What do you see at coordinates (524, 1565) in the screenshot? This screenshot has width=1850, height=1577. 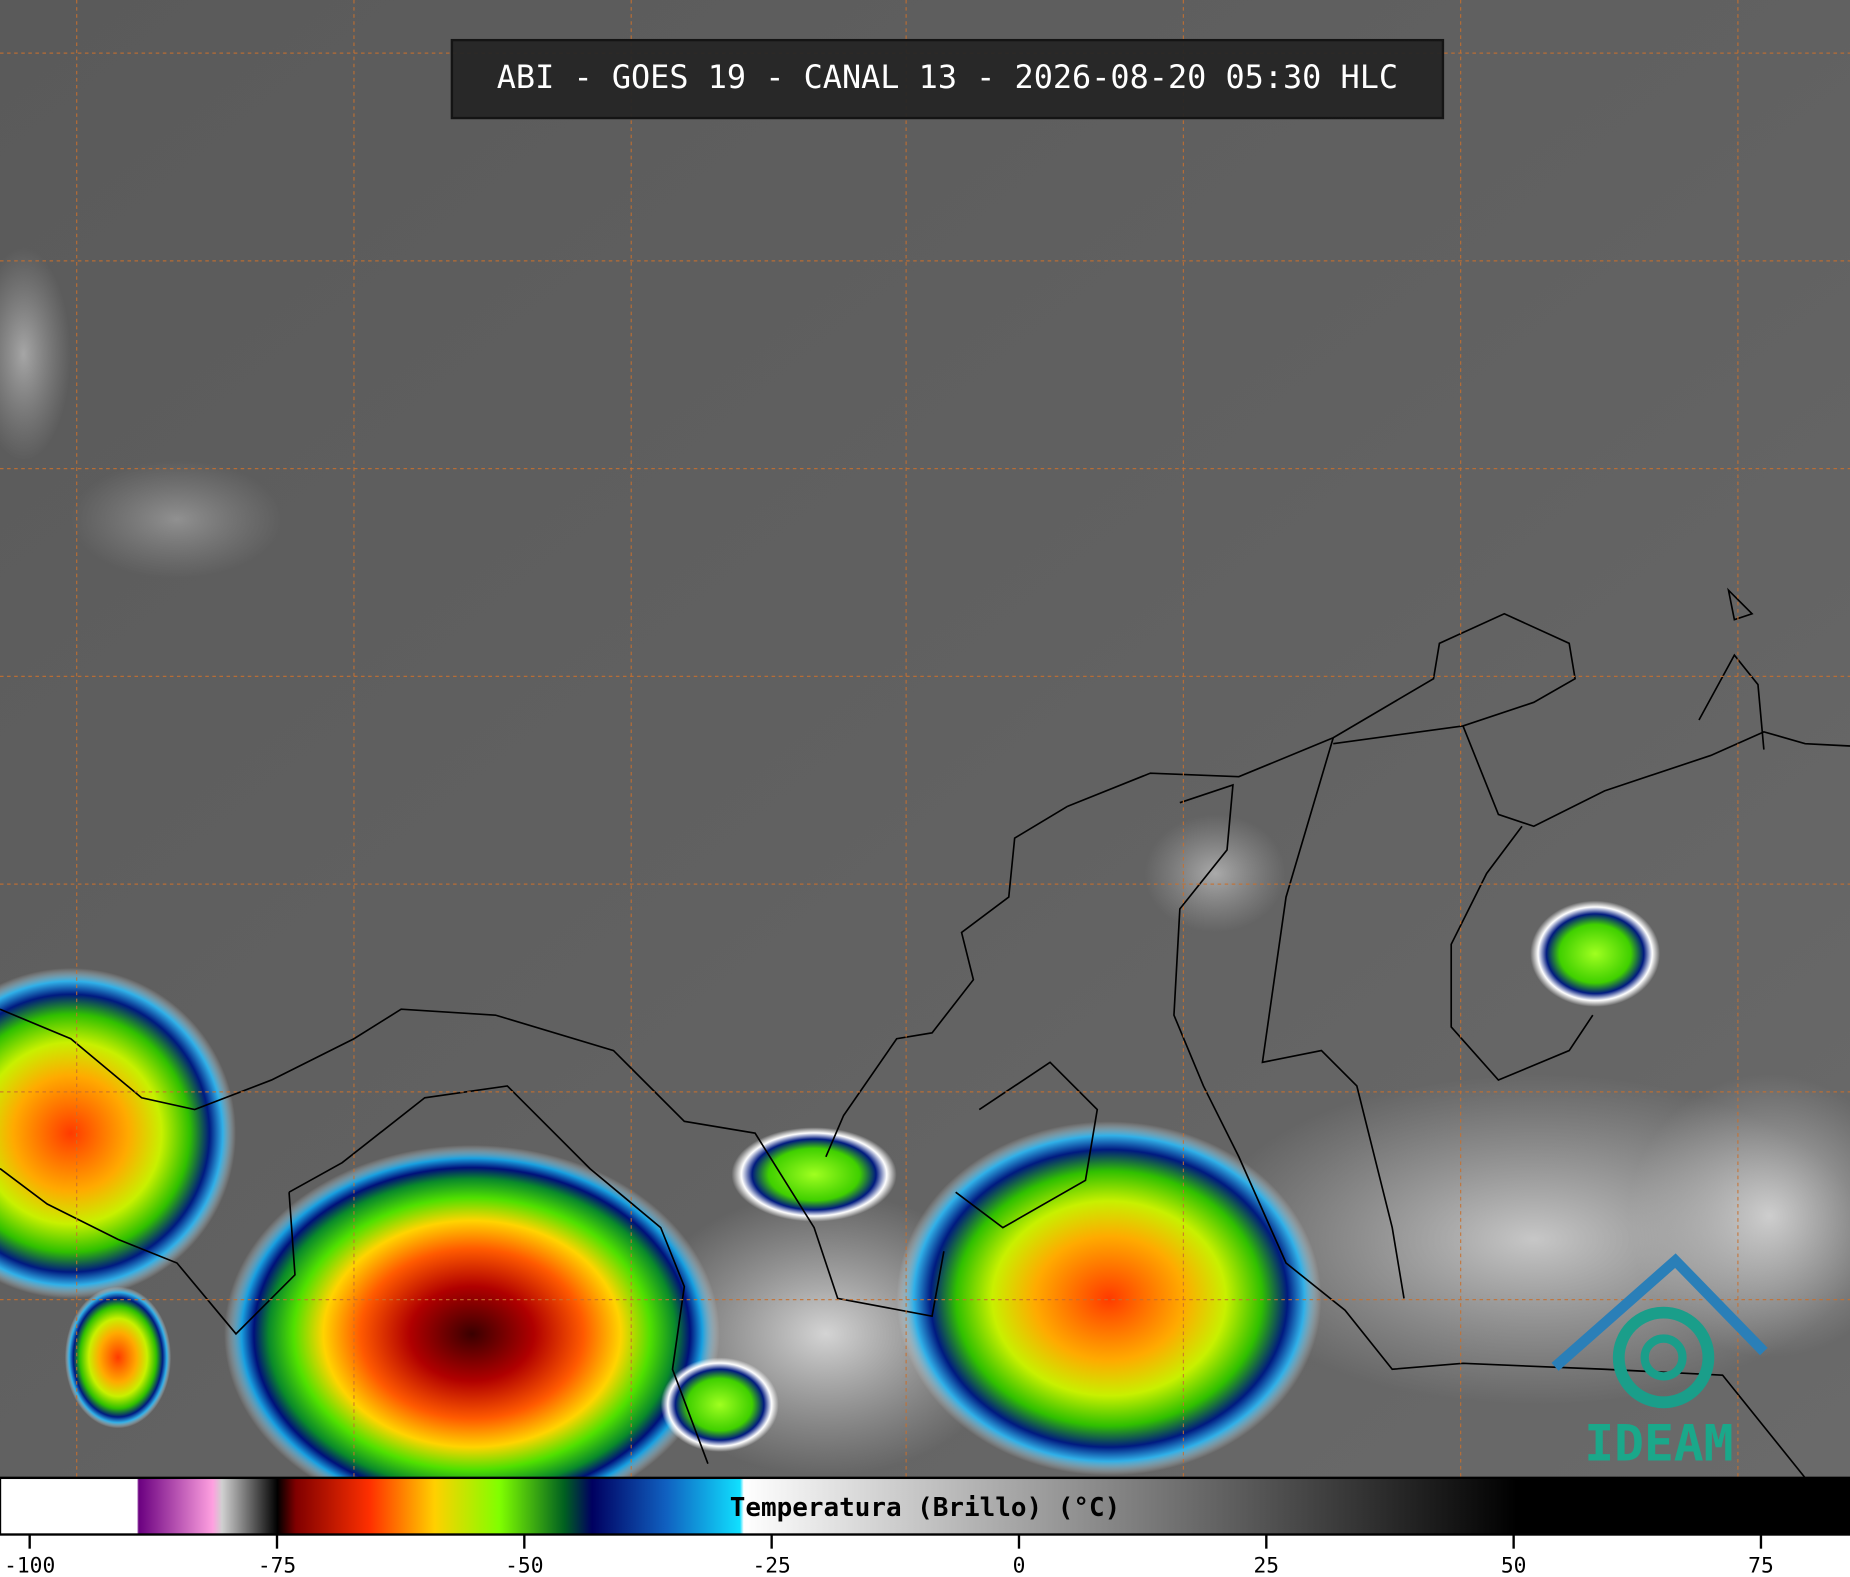 I see `tick-label: -50` at bounding box center [524, 1565].